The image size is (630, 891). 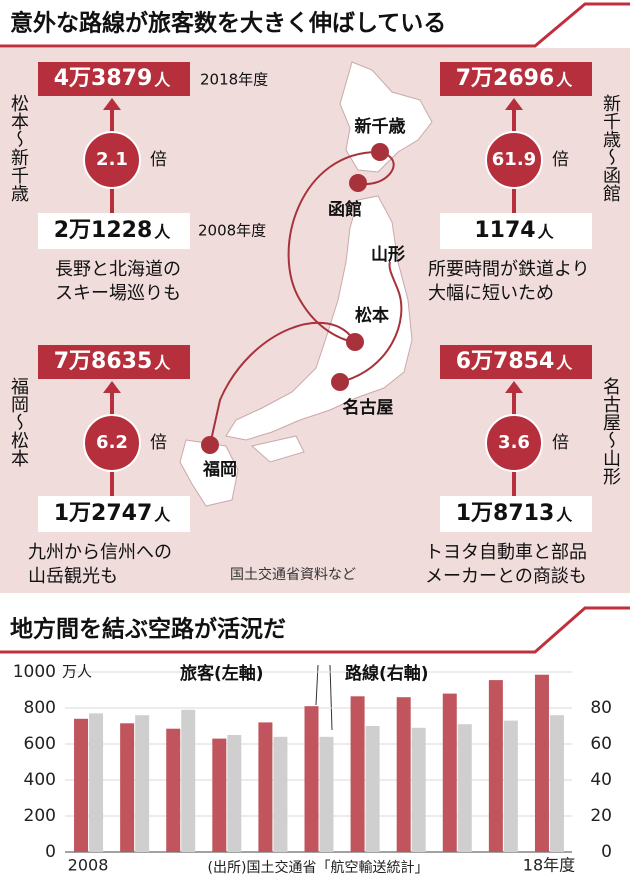 I want to click on title: 意外な路線が旅客数を大きく伸ばしている, so click(x=228, y=23).